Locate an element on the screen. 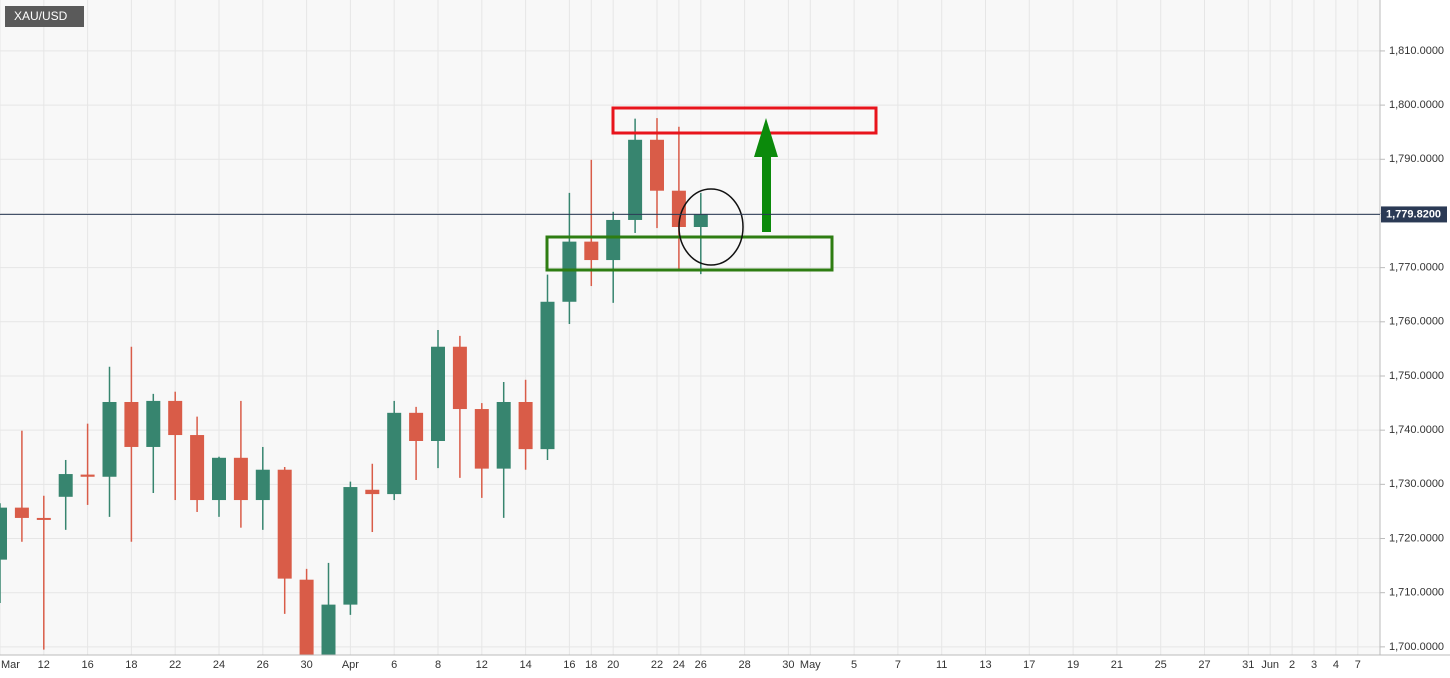 This screenshot has width=1450, height=678. x-tick-label: 21 is located at coordinates (1117, 665).